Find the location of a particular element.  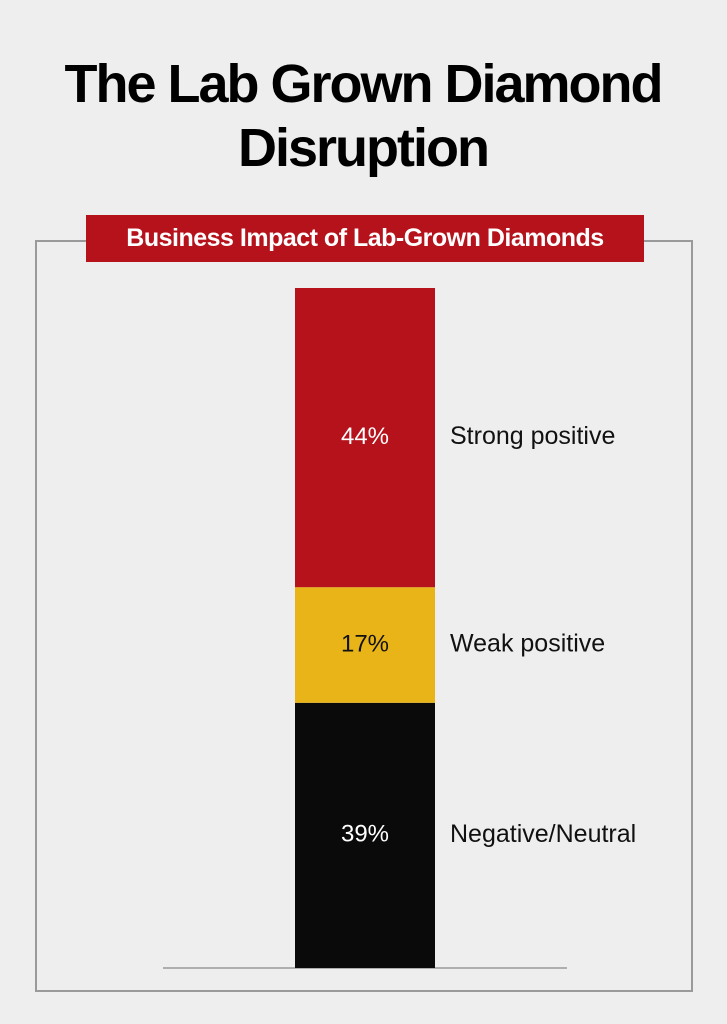

legend-label: Negative/Neutral is located at coordinates (543, 834).